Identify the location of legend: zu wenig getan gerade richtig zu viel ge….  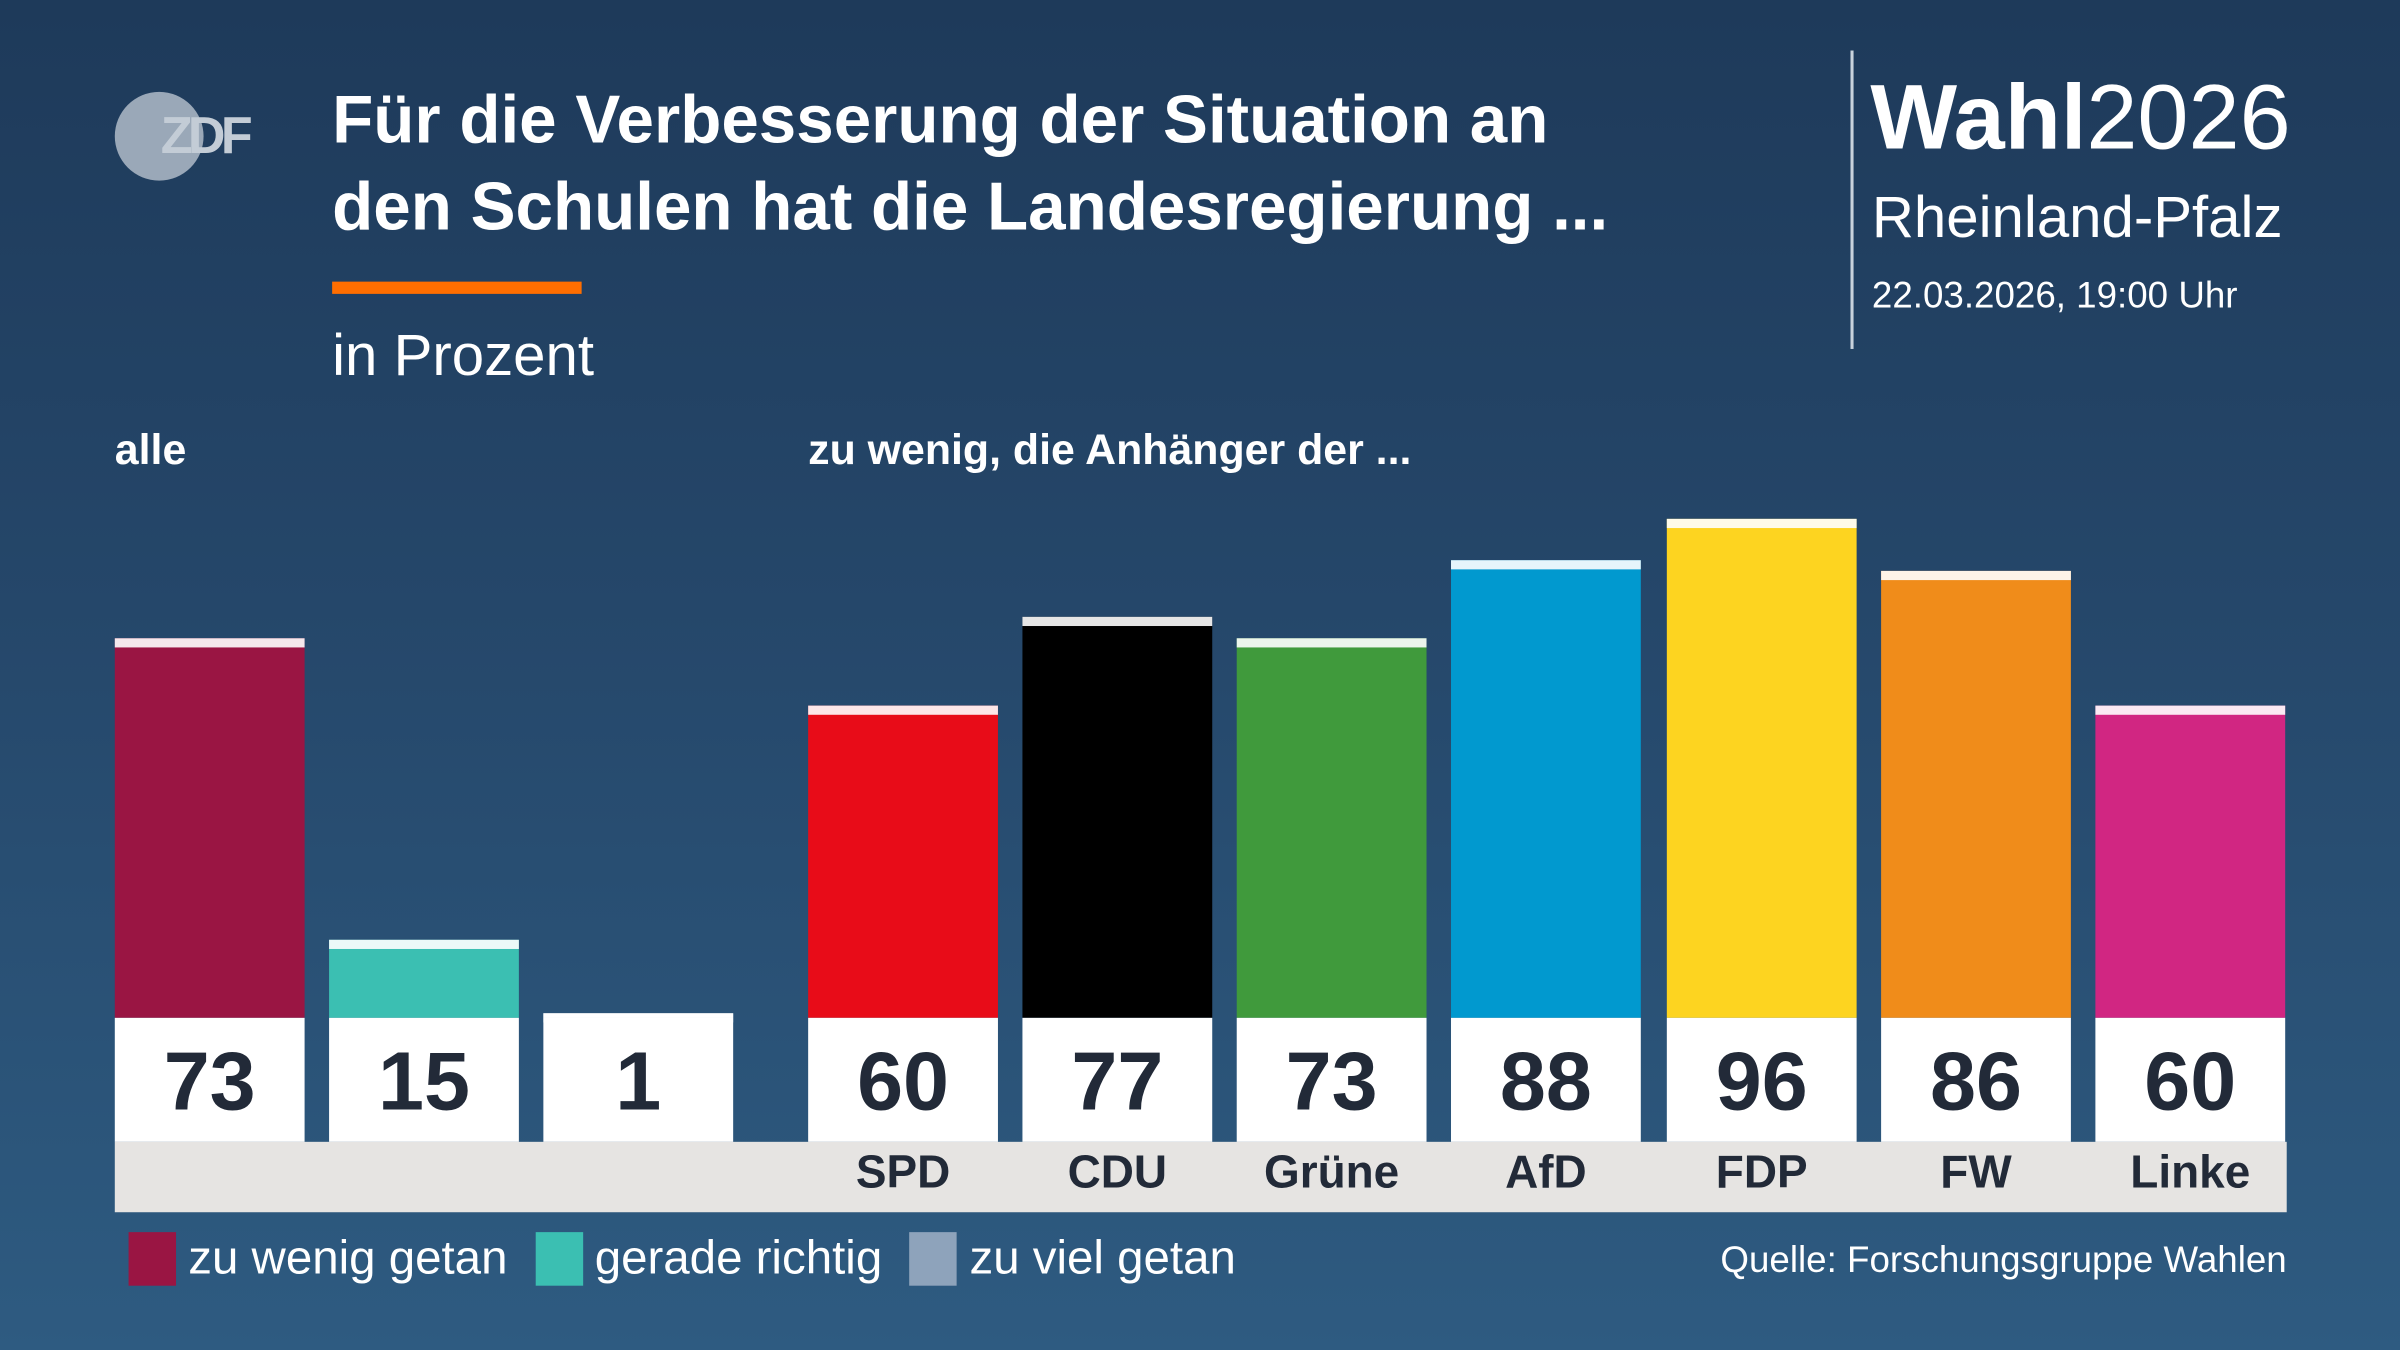
(696, 1258).